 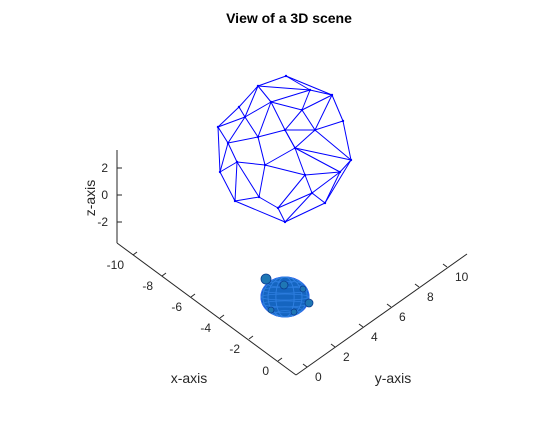 What do you see at coordinates (234, 349) in the screenshot?
I see `x-tick-label: -2` at bounding box center [234, 349].